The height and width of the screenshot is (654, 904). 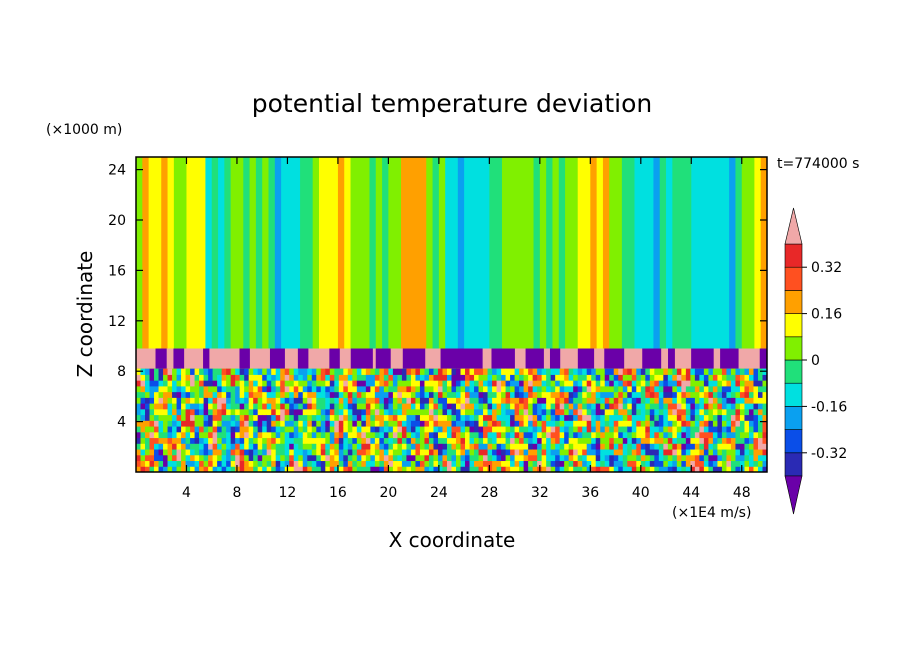 What do you see at coordinates (85, 314) in the screenshot?
I see `y-axis-label: Z coordinate` at bounding box center [85, 314].